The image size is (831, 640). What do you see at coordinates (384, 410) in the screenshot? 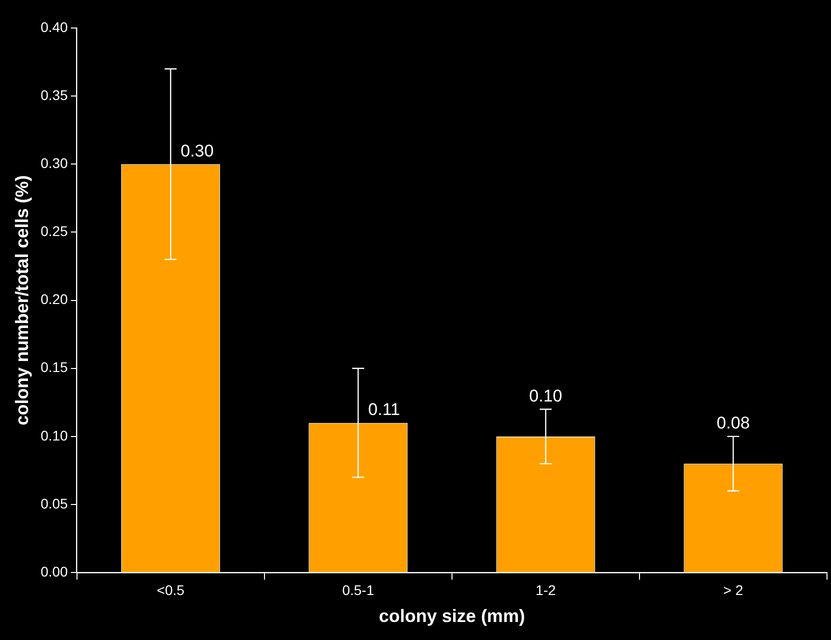
I see `data-label: 0.11` at bounding box center [384, 410].